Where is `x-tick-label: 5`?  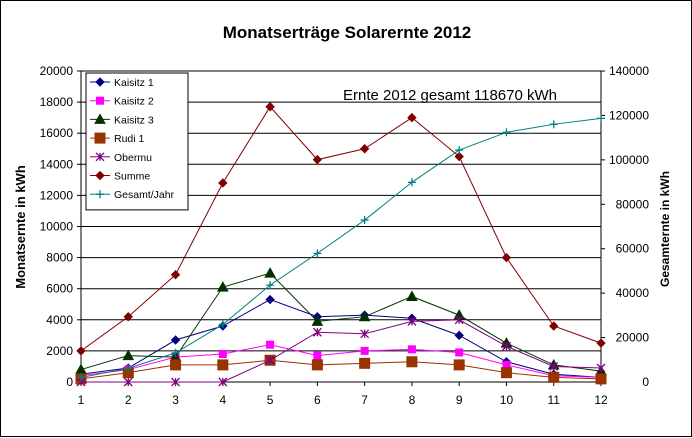 x-tick-label: 5 is located at coordinates (270, 400).